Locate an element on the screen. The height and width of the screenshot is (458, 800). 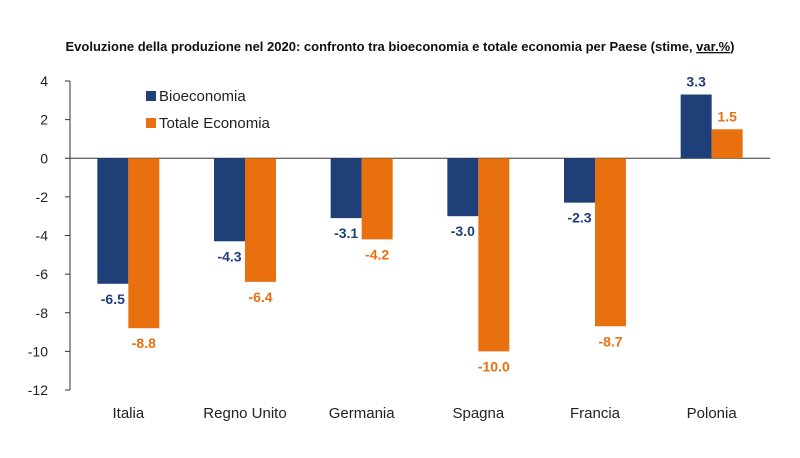
data-label: -6.4 is located at coordinates (260, 297).